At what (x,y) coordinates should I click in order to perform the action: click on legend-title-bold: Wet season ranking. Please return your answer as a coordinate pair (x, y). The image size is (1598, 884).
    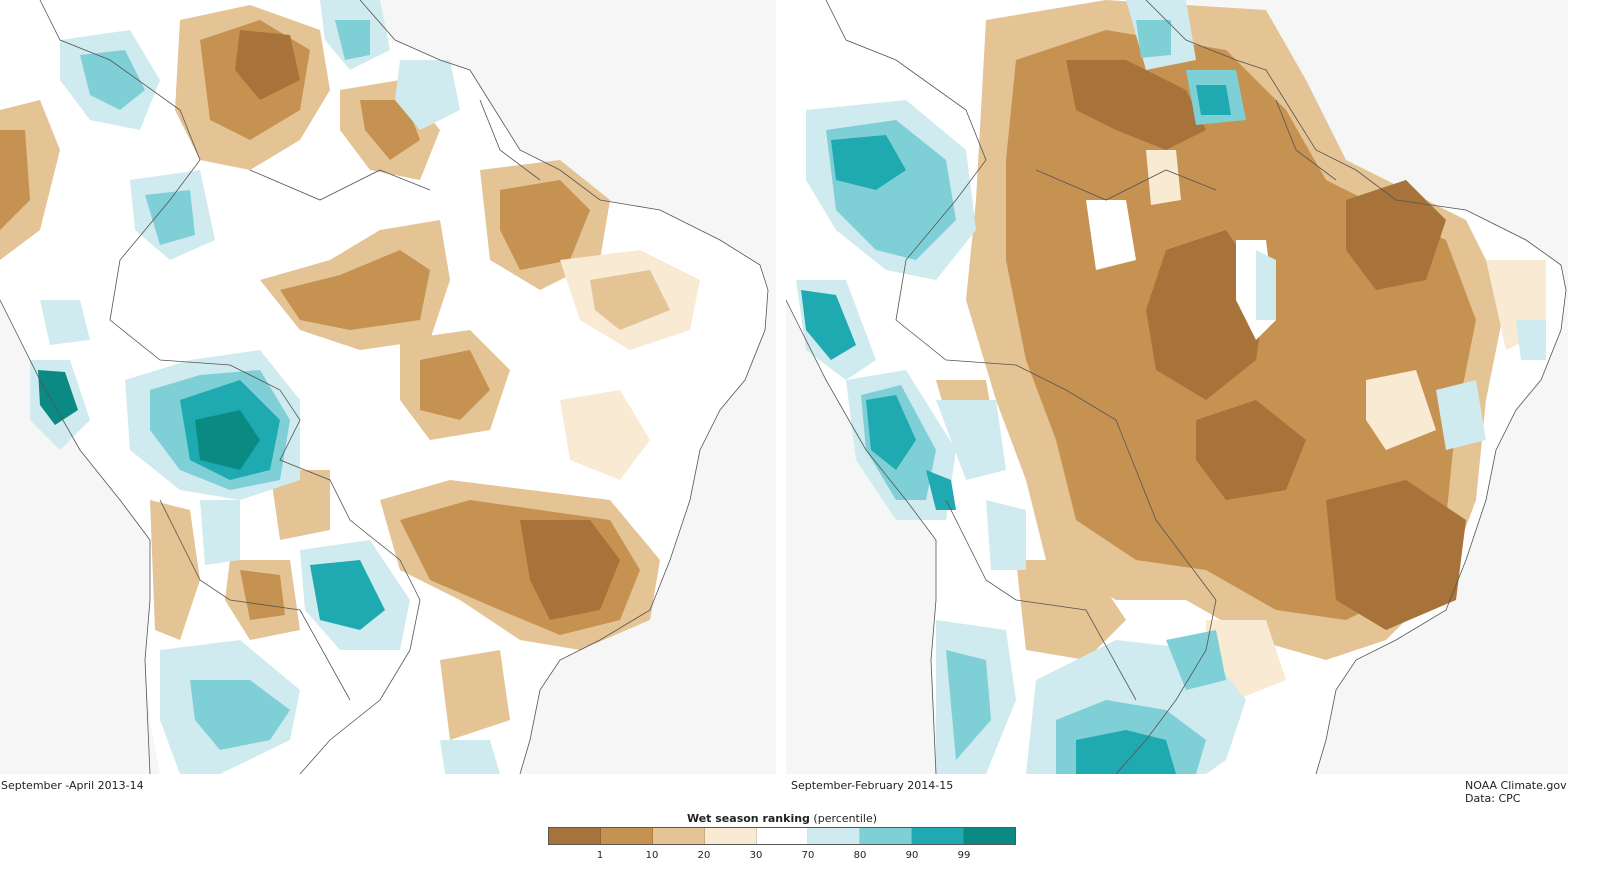
    Looking at the image, I should click on (748, 818).